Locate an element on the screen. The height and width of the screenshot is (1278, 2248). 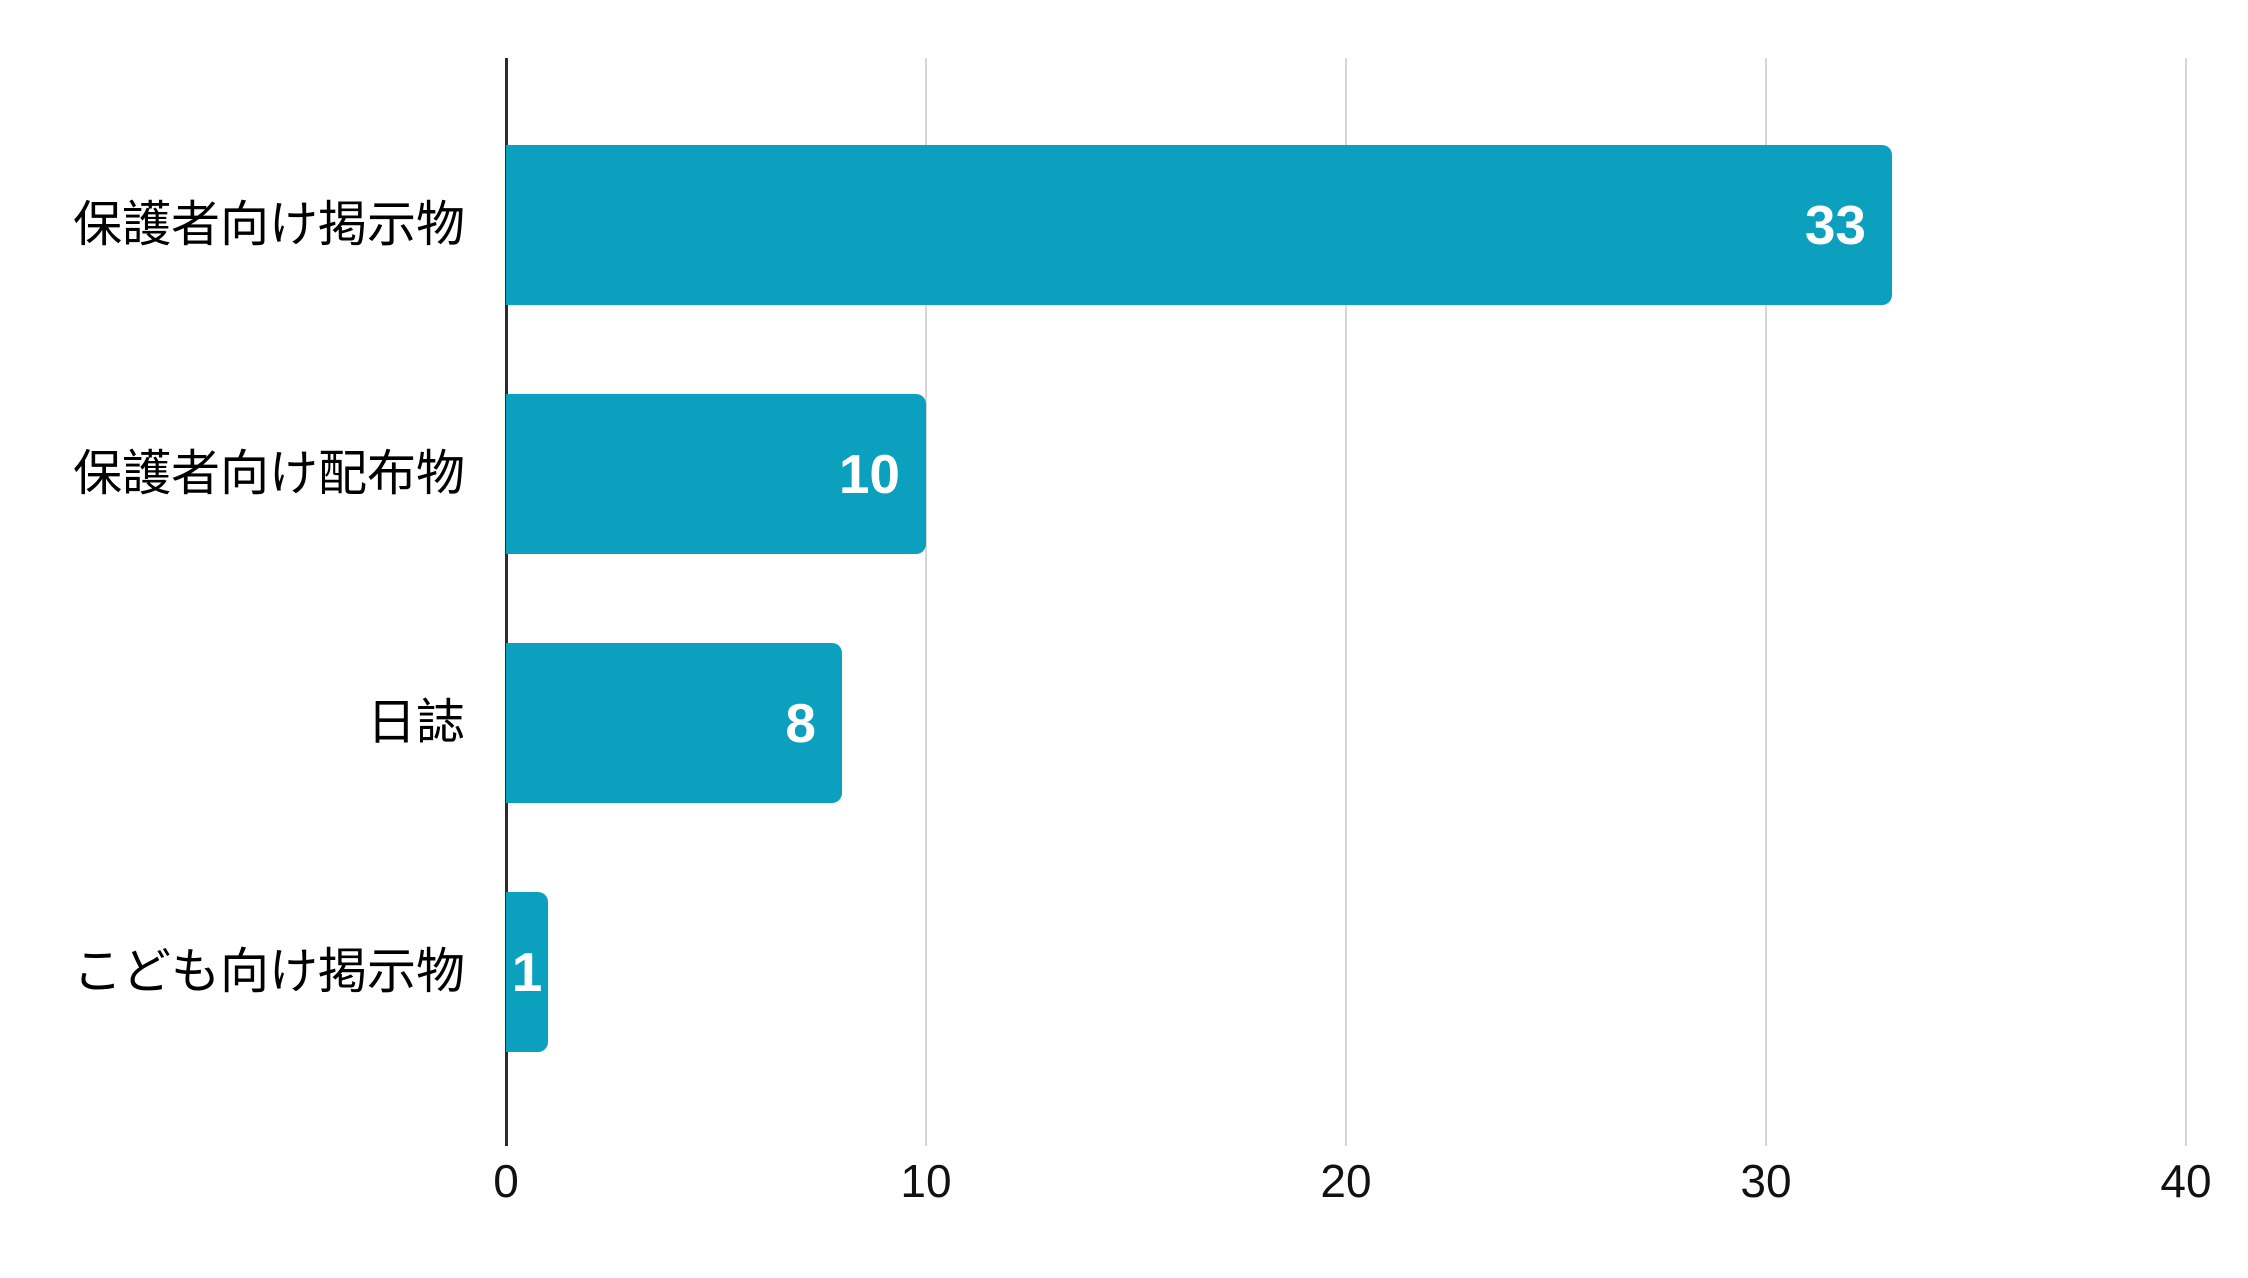
category-label: 保護者向け配布物 is located at coordinates (268, 473).